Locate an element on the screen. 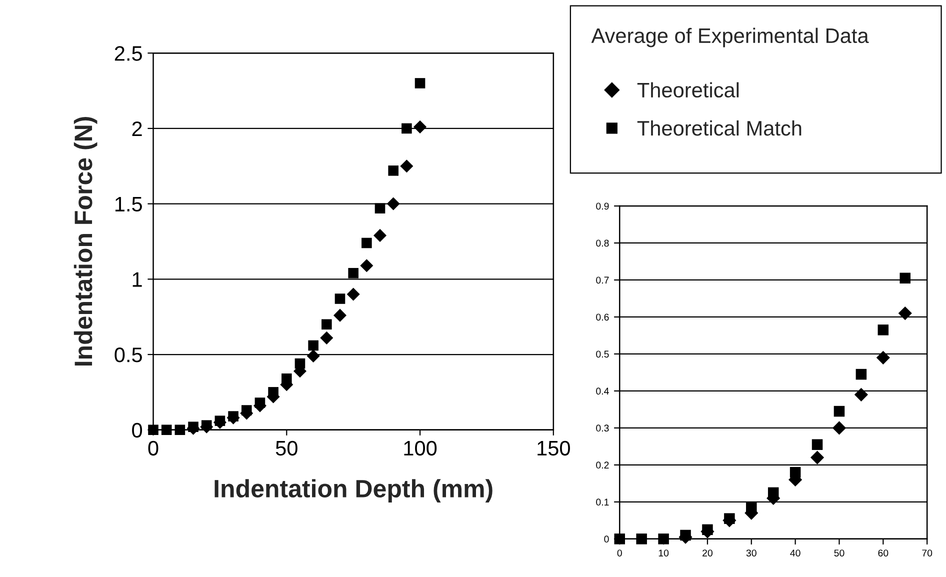 The height and width of the screenshot is (577, 946). x-tick-label: 70 is located at coordinates (927, 553).